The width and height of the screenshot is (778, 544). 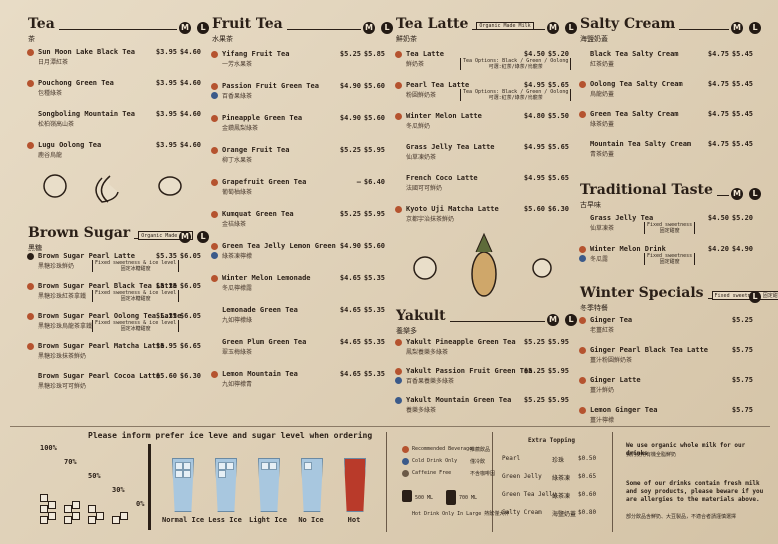 What do you see at coordinates (742, 144) in the screenshot?
I see `item-price: $5.45` at bounding box center [742, 144].